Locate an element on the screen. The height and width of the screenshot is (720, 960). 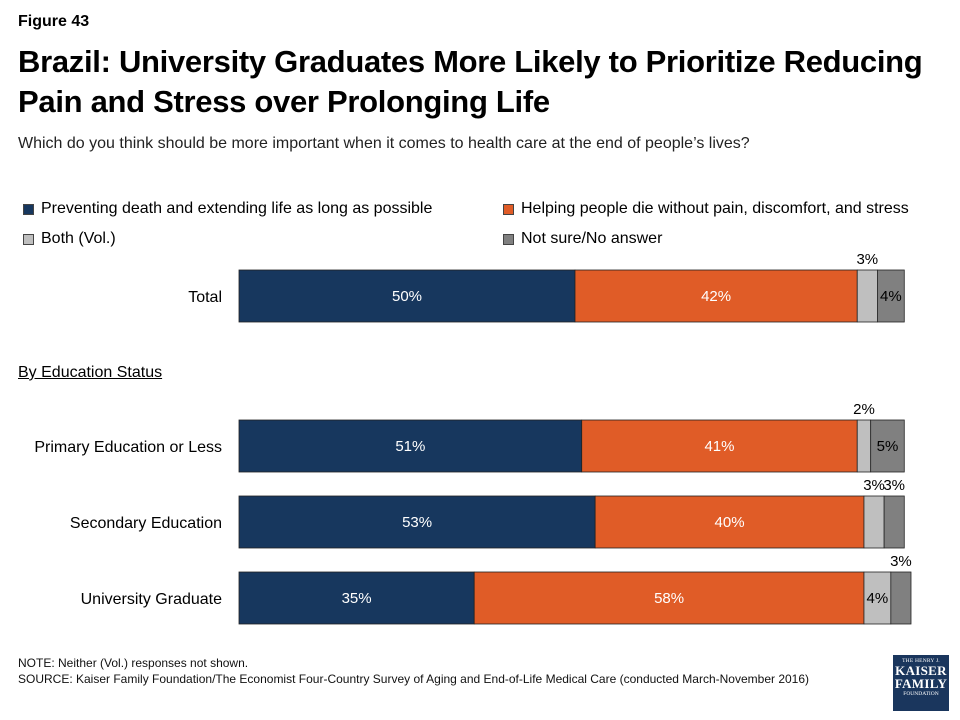
category-label: Primary Education or Less is located at coordinates (128, 447).